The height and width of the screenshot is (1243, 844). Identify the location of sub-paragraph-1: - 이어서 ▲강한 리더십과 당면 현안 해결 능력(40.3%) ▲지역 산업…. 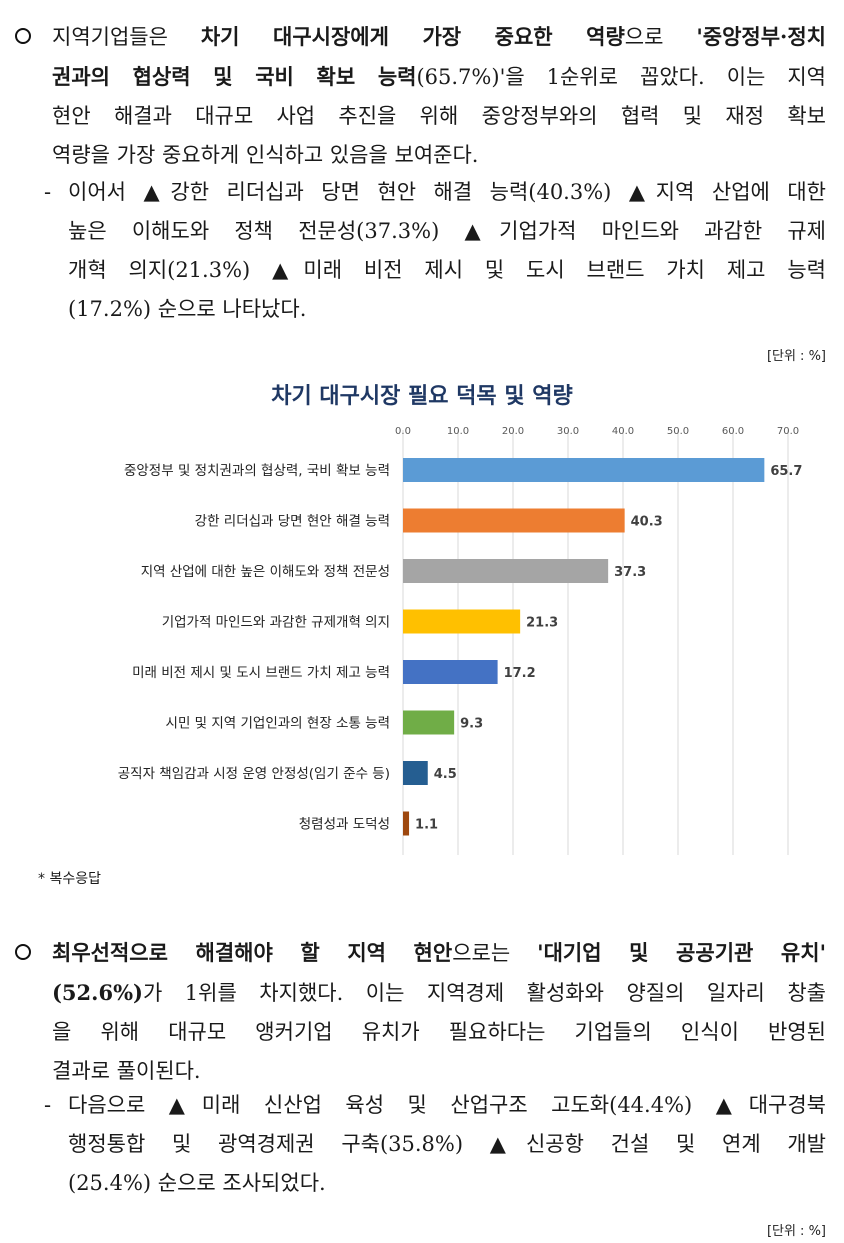
(435, 251).